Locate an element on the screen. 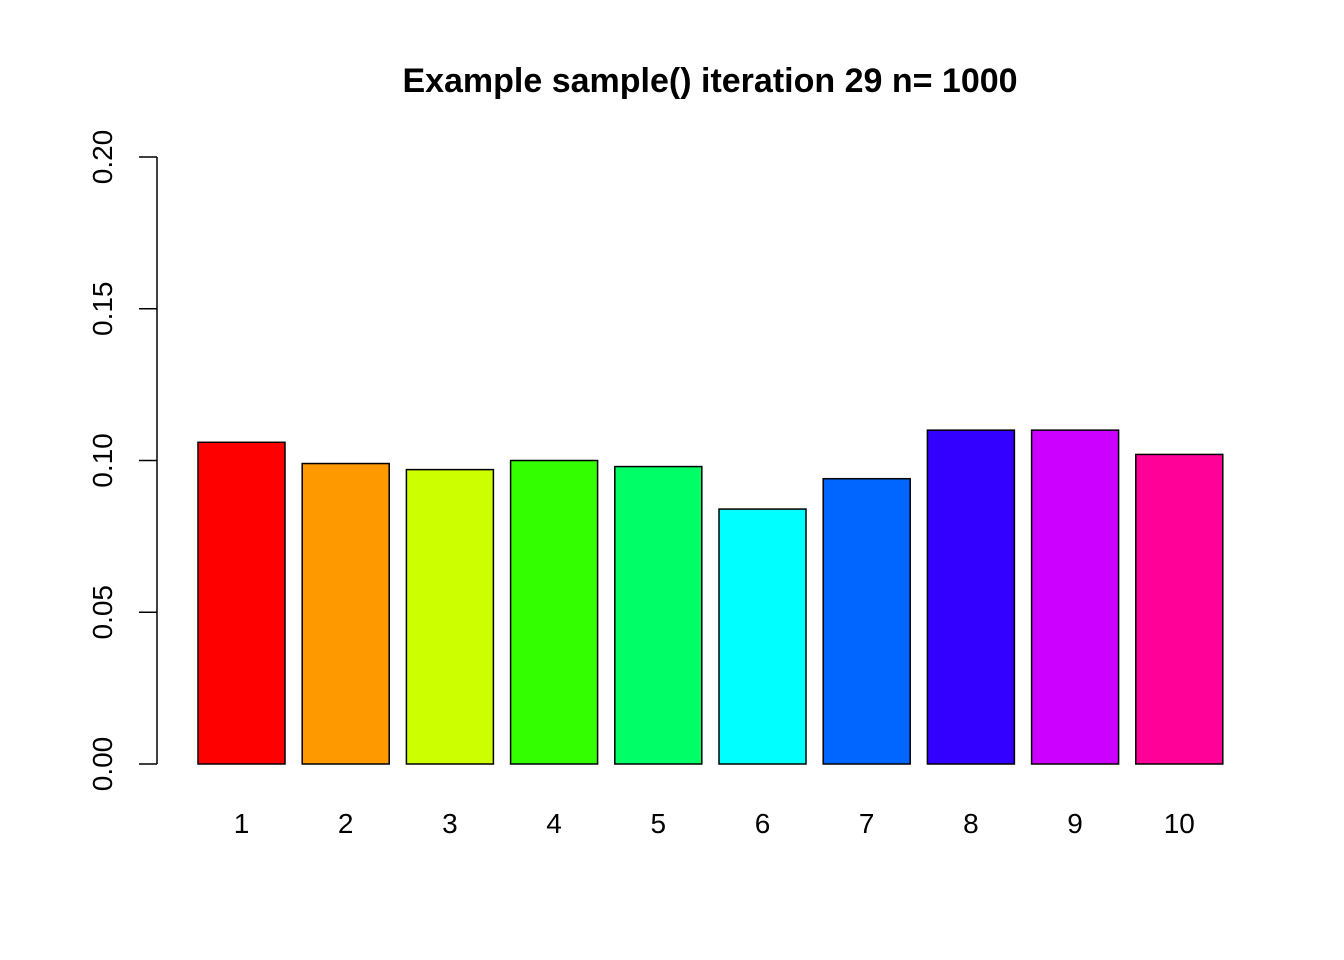 Image resolution: width=1344 pixels, height=960 pixels. x-tick-label: 1 is located at coordinates (242, 823).